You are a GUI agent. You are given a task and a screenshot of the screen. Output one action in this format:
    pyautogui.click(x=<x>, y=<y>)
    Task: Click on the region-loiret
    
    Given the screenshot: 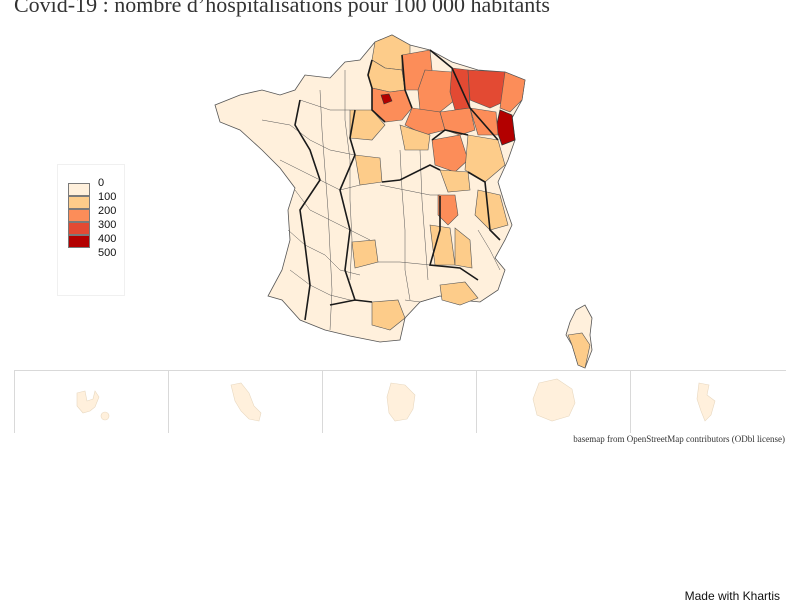 What is the action you would take?
    pyautogui.click(x=367, y=125)
    